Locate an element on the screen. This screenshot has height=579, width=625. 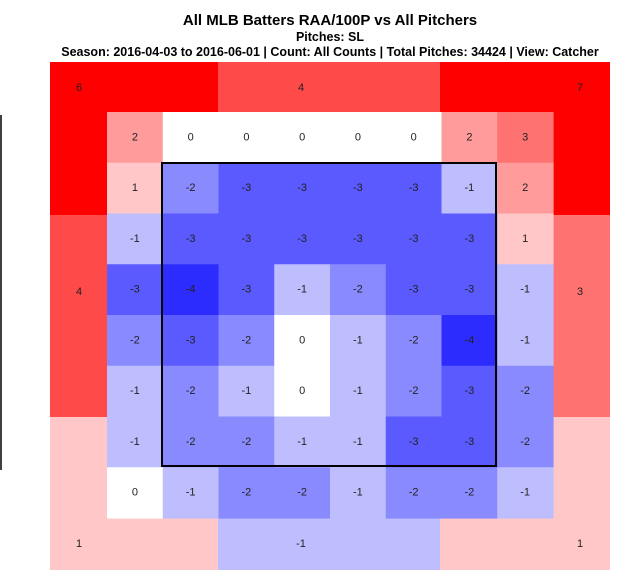
heatmap-cell-r0-c7 is located at coordinates (525, 138).